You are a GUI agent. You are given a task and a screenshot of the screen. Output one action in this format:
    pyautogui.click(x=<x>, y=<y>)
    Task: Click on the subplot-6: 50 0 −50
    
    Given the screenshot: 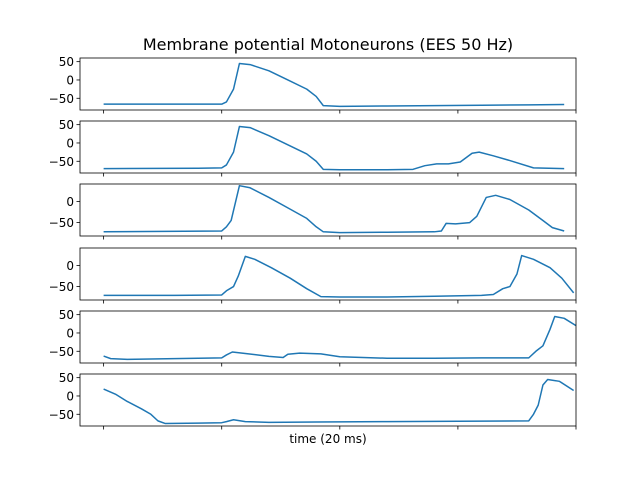 What is the action you would take?
    pyautogui.click(x=313, y=400)
    